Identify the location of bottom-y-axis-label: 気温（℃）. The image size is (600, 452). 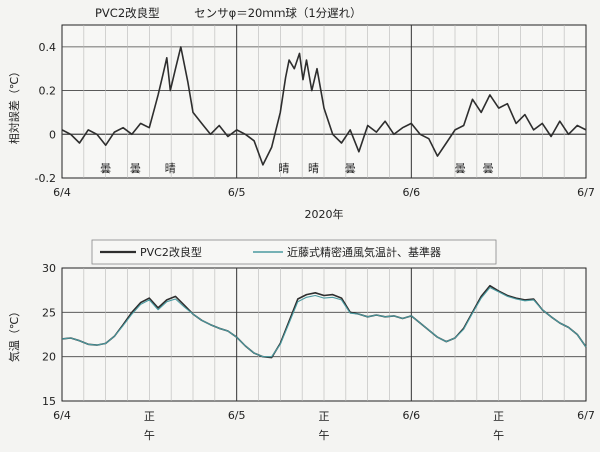
(14, 334).